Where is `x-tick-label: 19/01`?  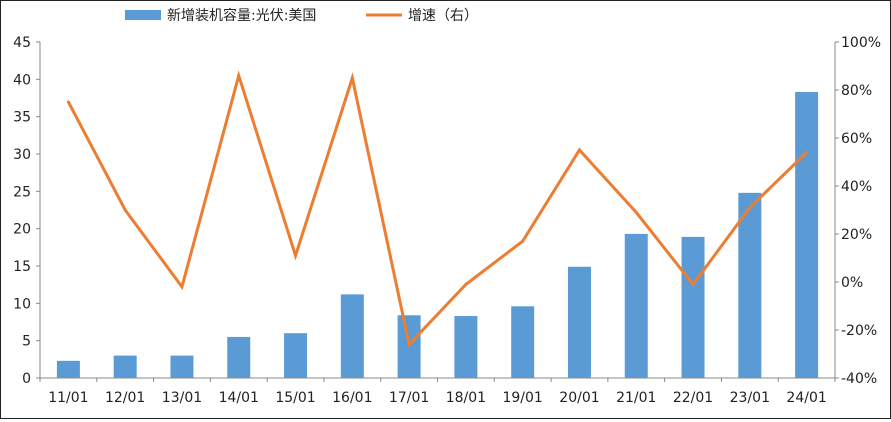
x-tick-label: 19/01 is located at coordinates (522, 398).